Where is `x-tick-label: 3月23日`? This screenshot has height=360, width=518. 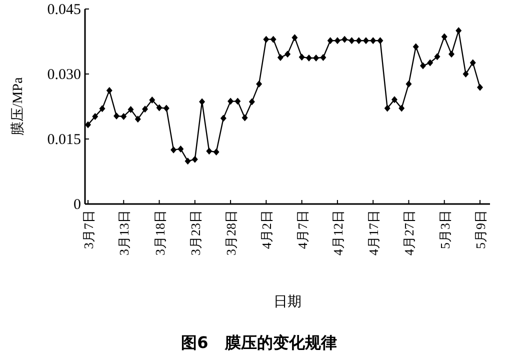 x-tick-label: 3月23日 is located at coordinates (195, 233).